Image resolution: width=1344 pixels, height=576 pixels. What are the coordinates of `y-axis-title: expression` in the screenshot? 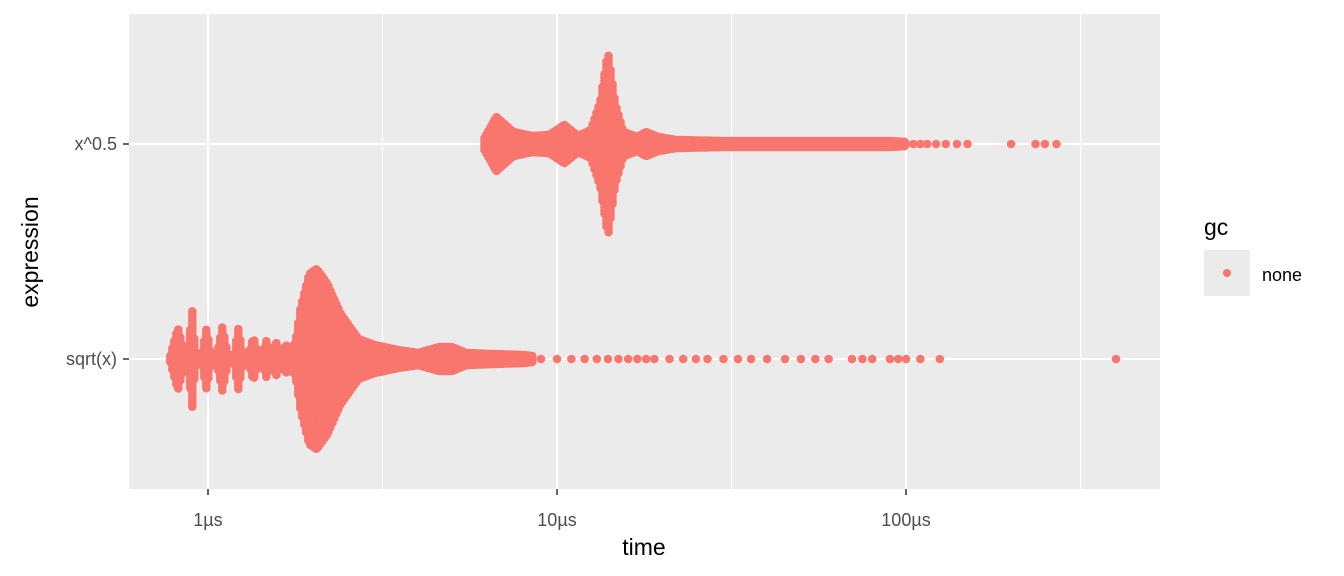 It's located at (30, 251).